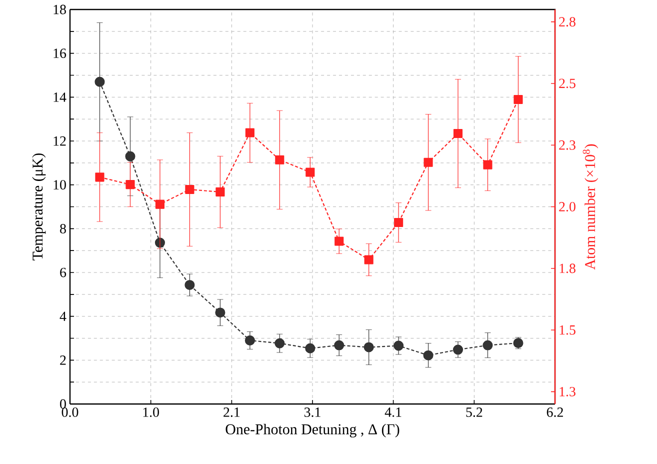 The width and height of the screenshot is (657, 464). I want to click on y-tick-label: 12, so click(60, 141).